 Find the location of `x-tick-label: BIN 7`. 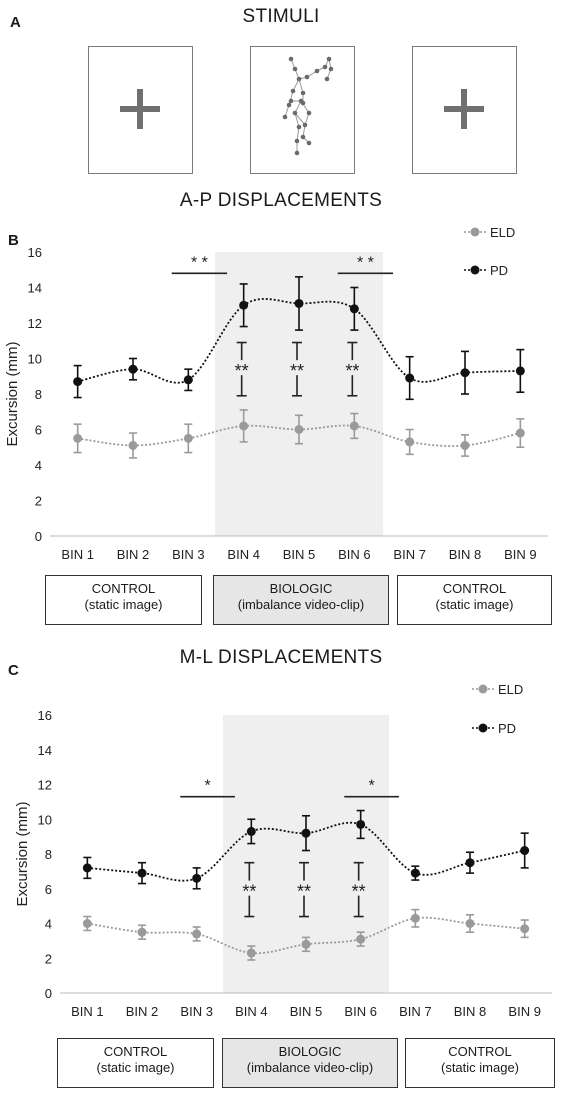

x-tick-label: BIN 7 is located at coordinates (415, 1011).